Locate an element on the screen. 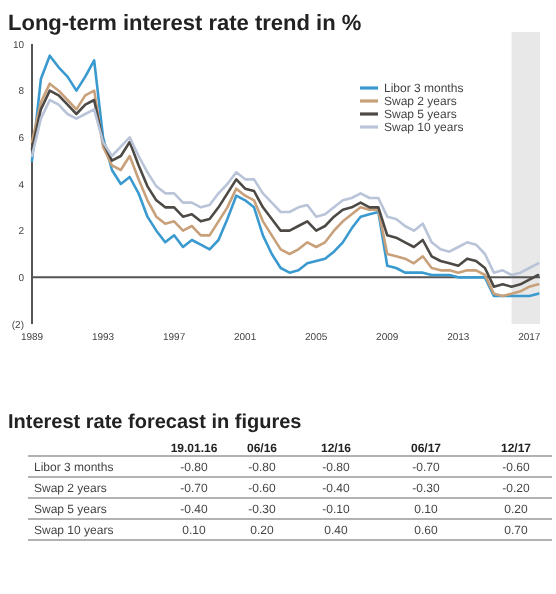 This screenshot has height=594, width=556. chart-title: Interest rate forecast in figures is located at coordinates (155, 423).